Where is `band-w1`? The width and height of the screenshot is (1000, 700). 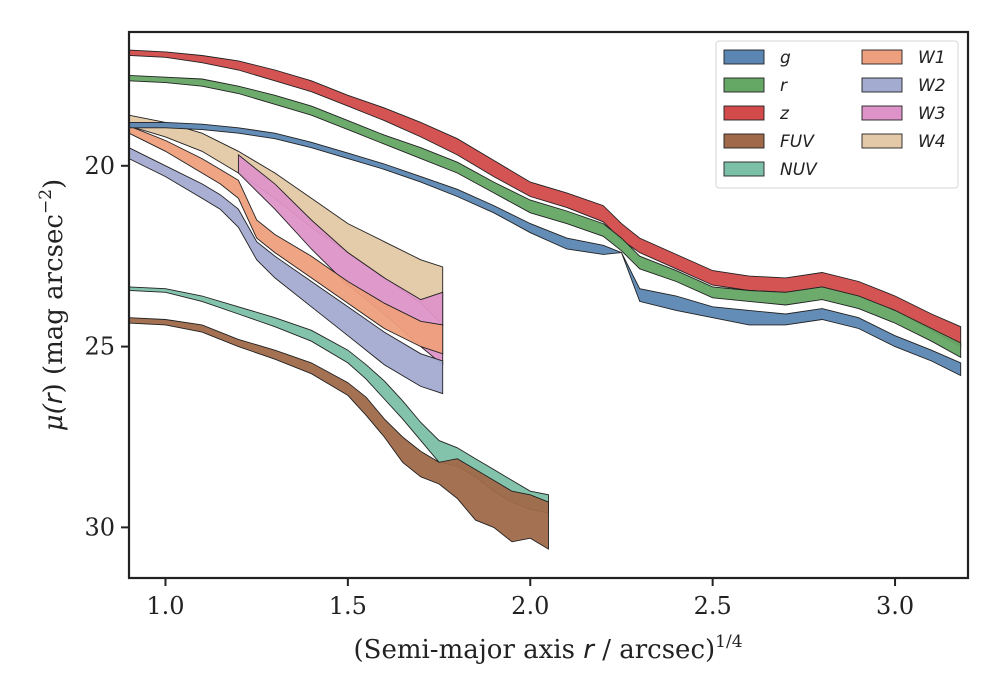
band-w1 is located at coordinates (286, 240).